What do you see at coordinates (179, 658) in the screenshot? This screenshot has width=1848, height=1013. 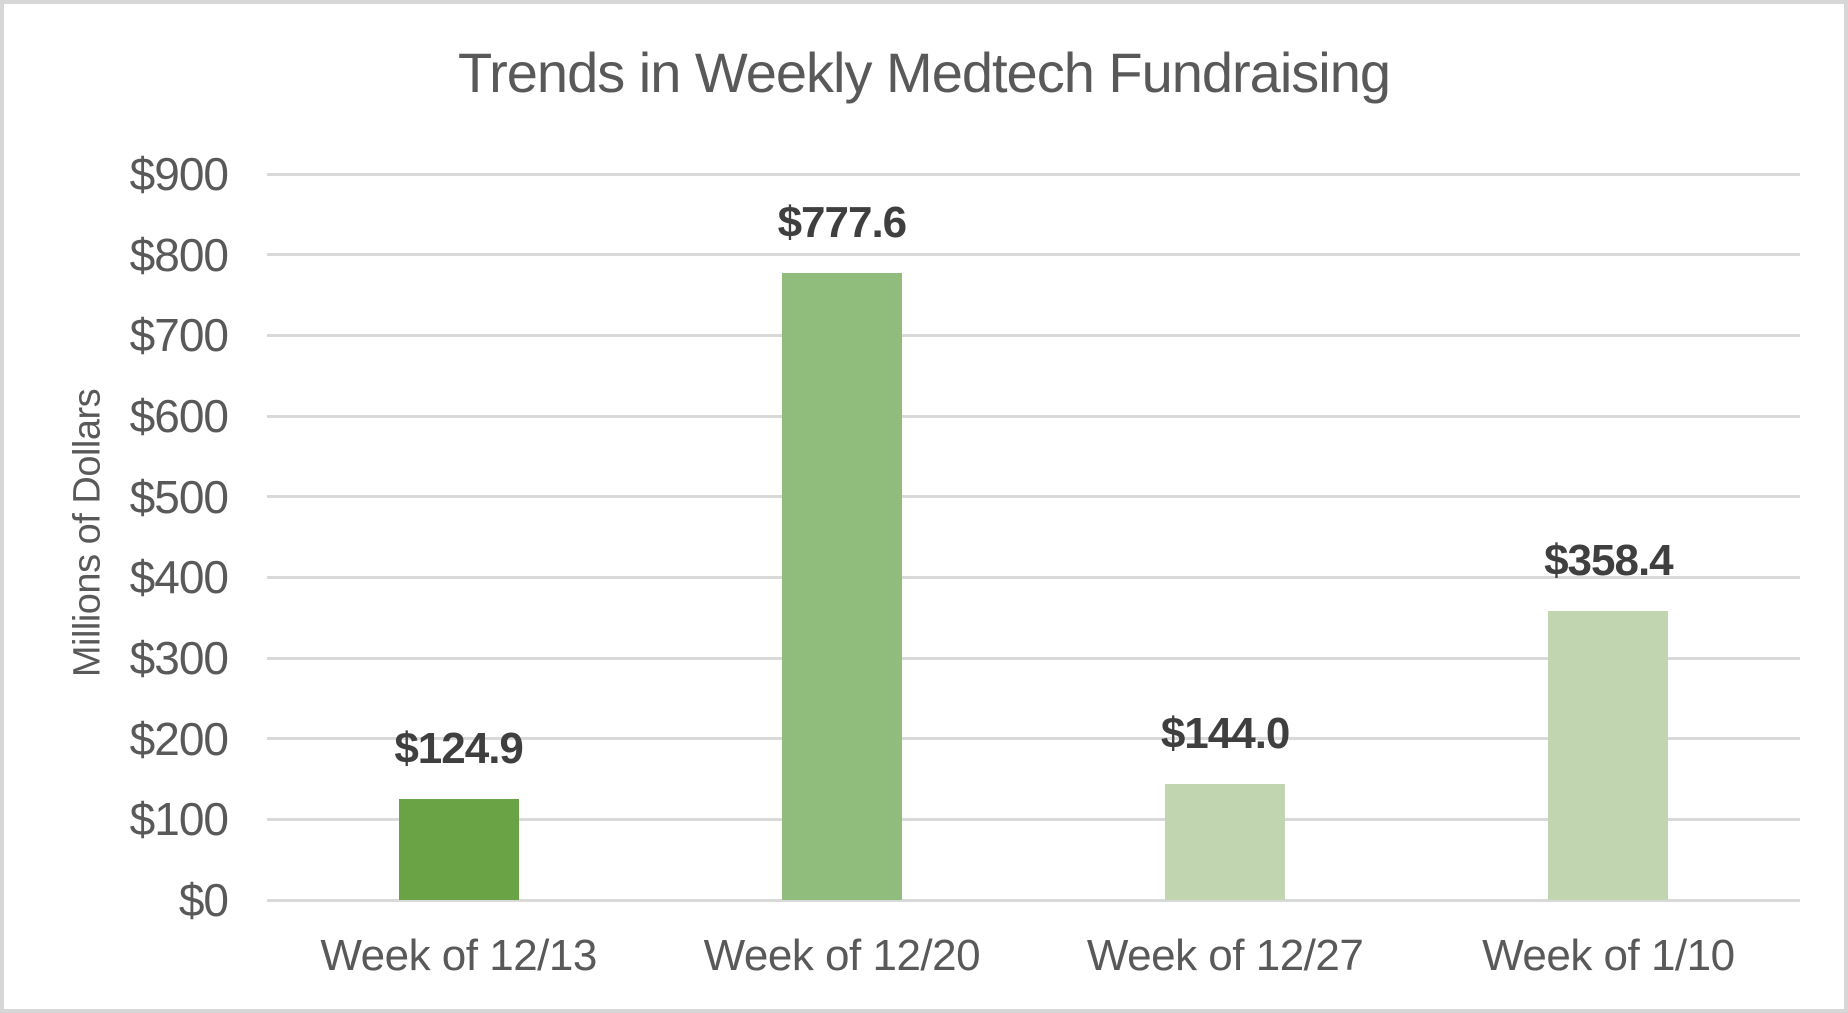 I see `y-tick-label: $300` at bounding box center [179, 658].